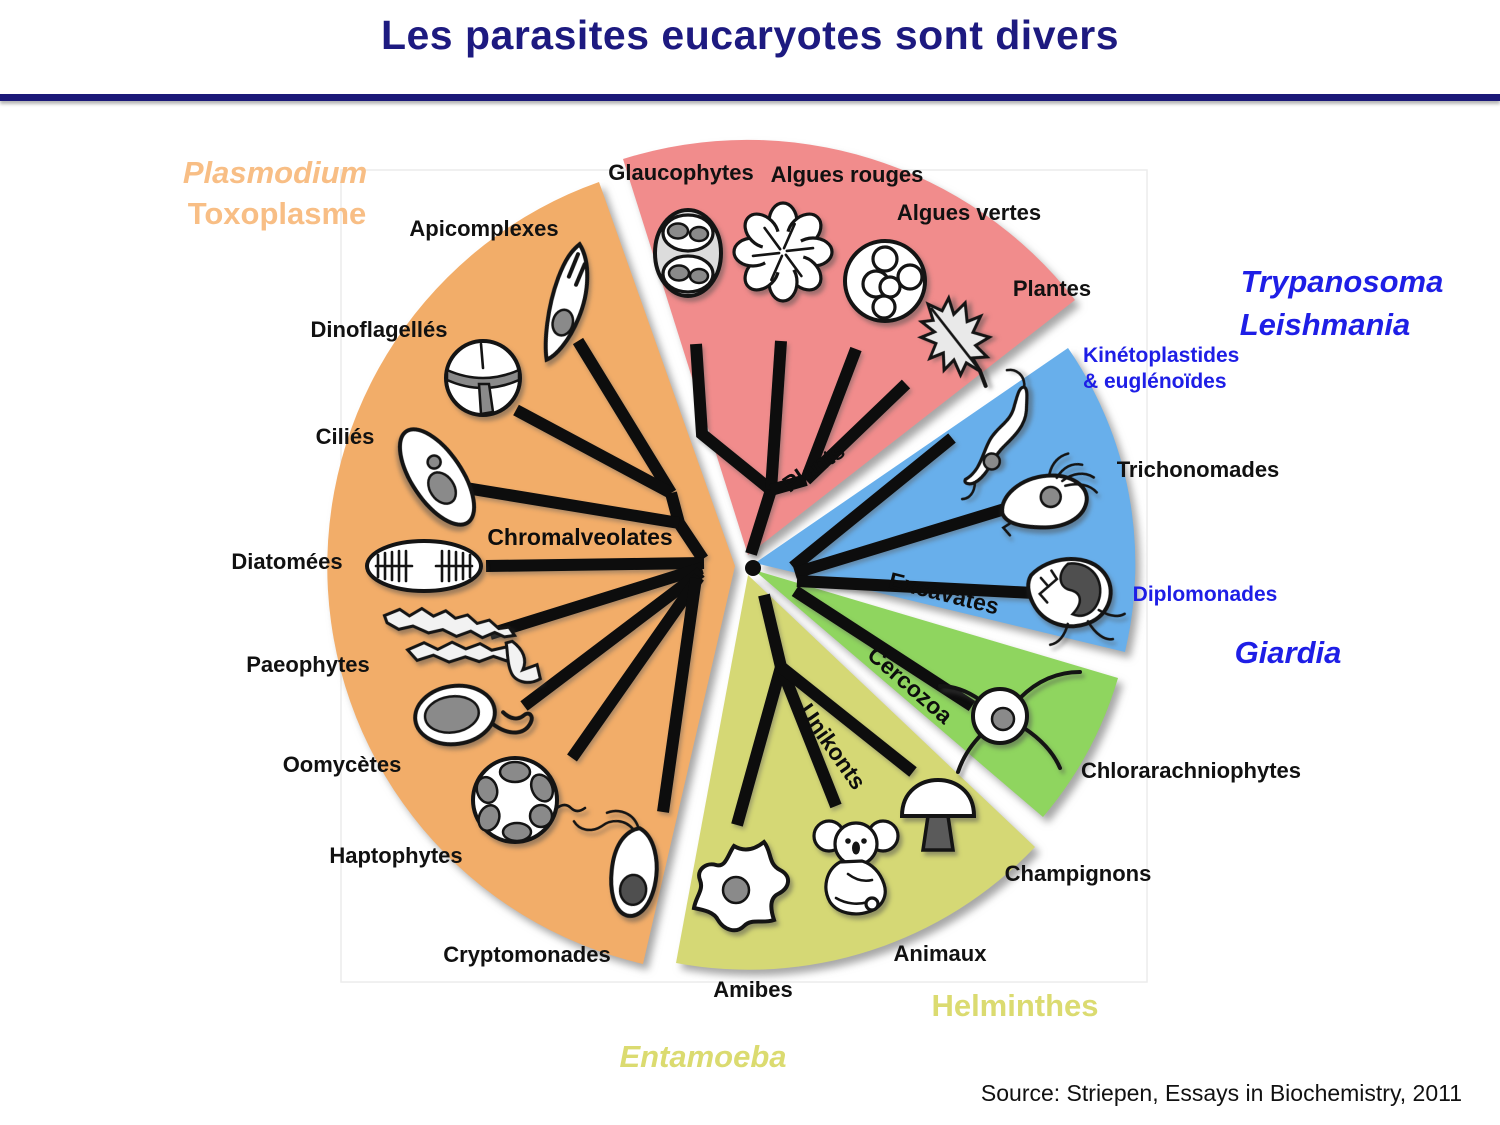 The width and height of the screenshot is (1500, 1125). I want to click on label-algues-rouges: Algues rouges, so click(847, 174).